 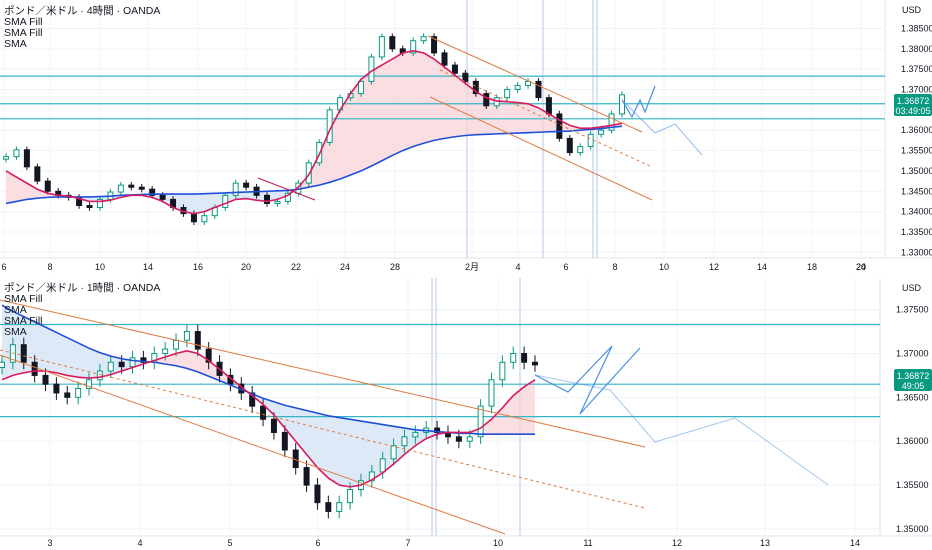 What do you see at coordinates (23, 22) in the screenshot?
I see `top-indicator-sma-fill-1: SMA Fill` at bounding box center [23, 22].